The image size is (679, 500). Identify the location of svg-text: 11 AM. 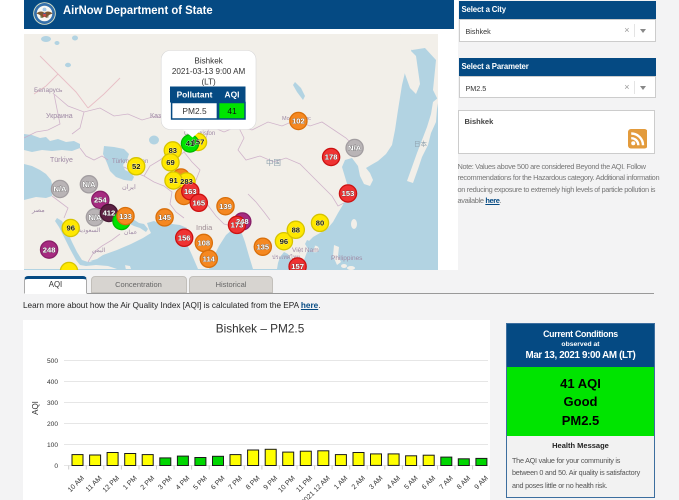
(94, 484).